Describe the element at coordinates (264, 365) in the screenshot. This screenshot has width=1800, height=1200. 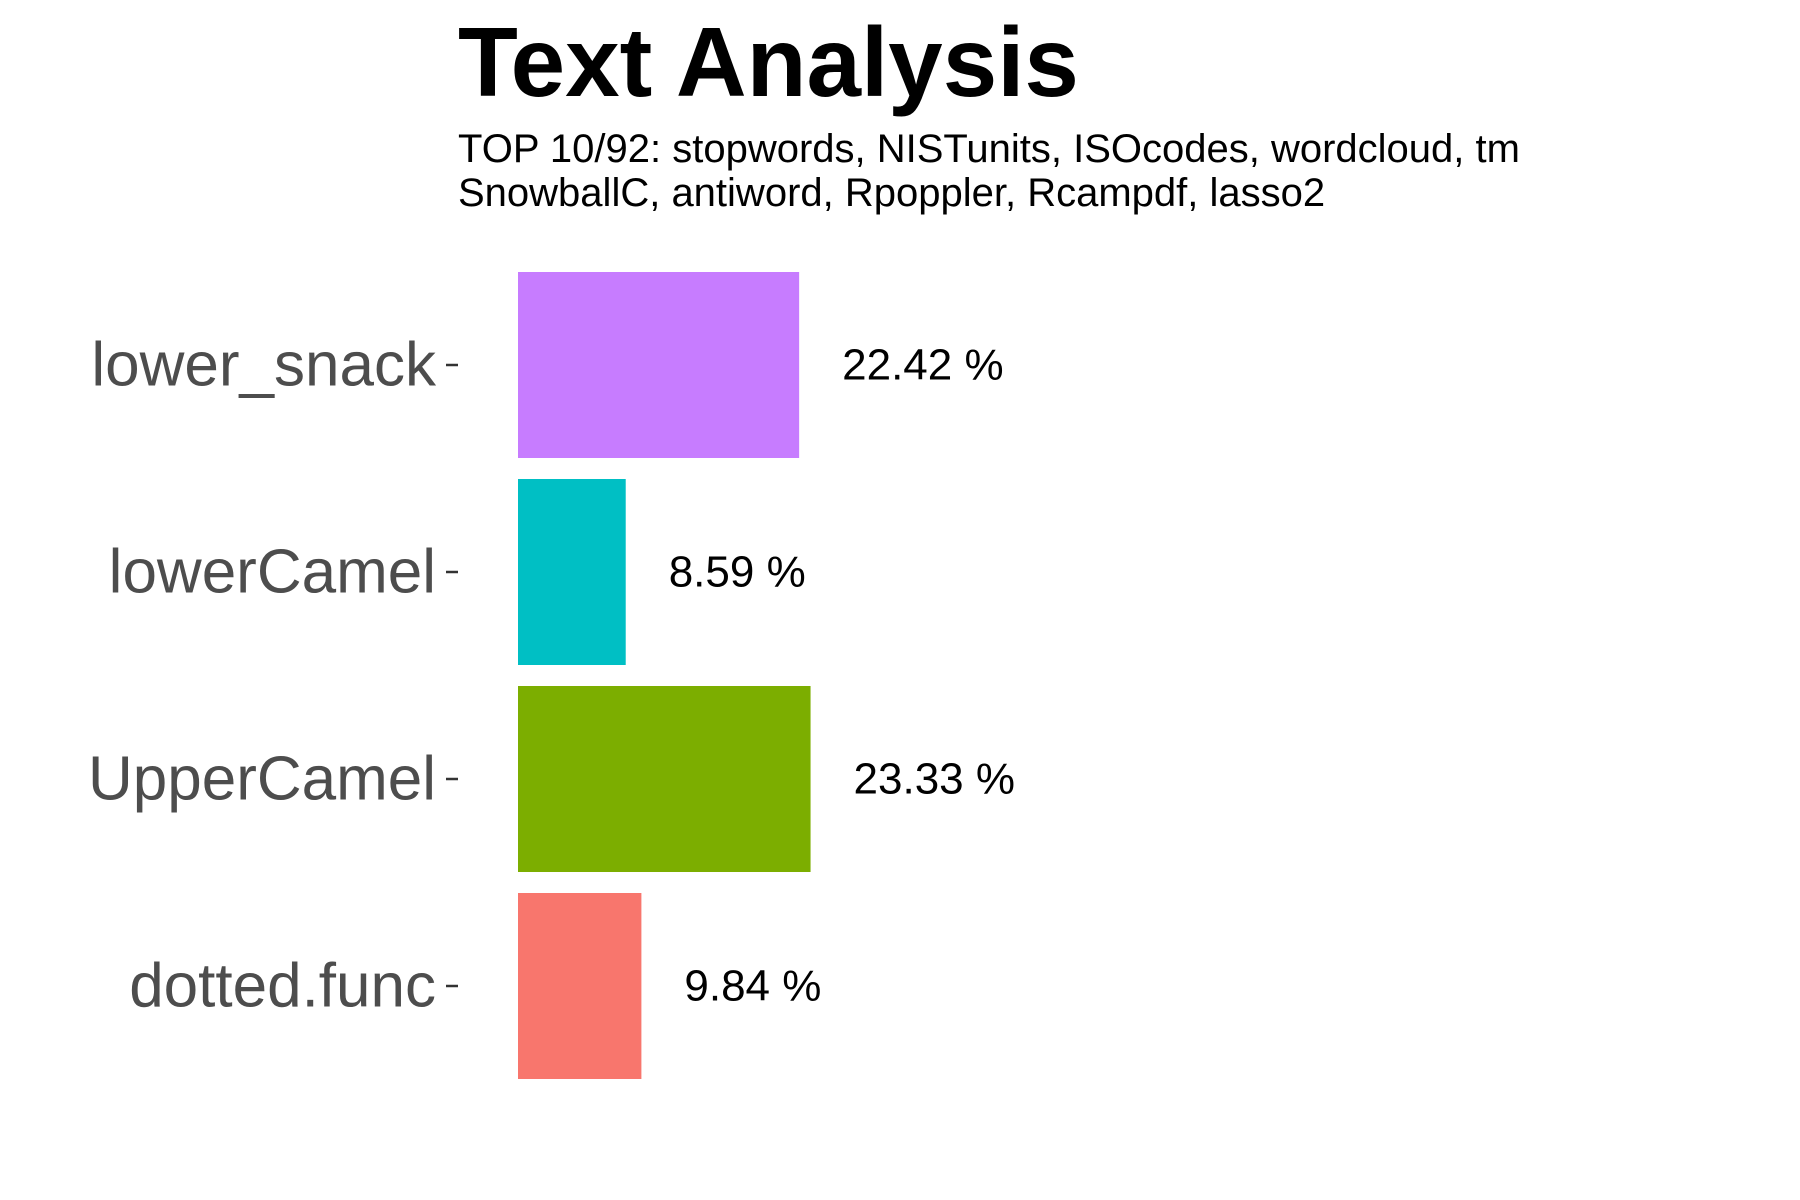
I see `category-label-lower-snack: lower_snack` at that location.